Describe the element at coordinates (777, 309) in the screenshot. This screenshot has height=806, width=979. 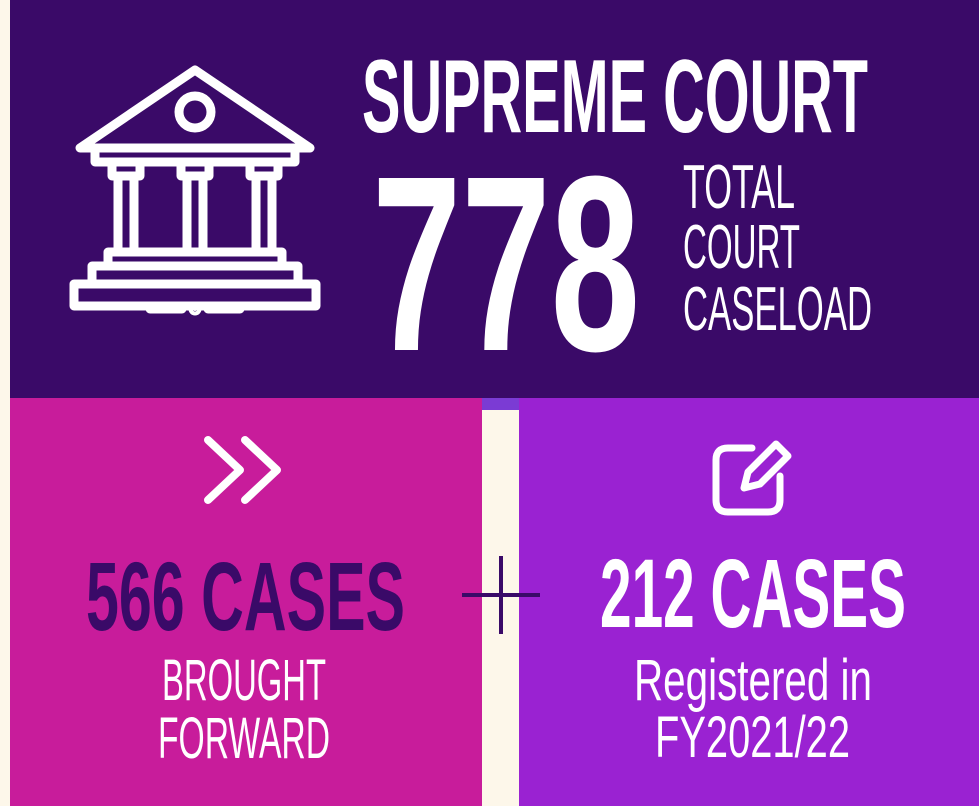
I see `total-label: CASELOAD` at that location.